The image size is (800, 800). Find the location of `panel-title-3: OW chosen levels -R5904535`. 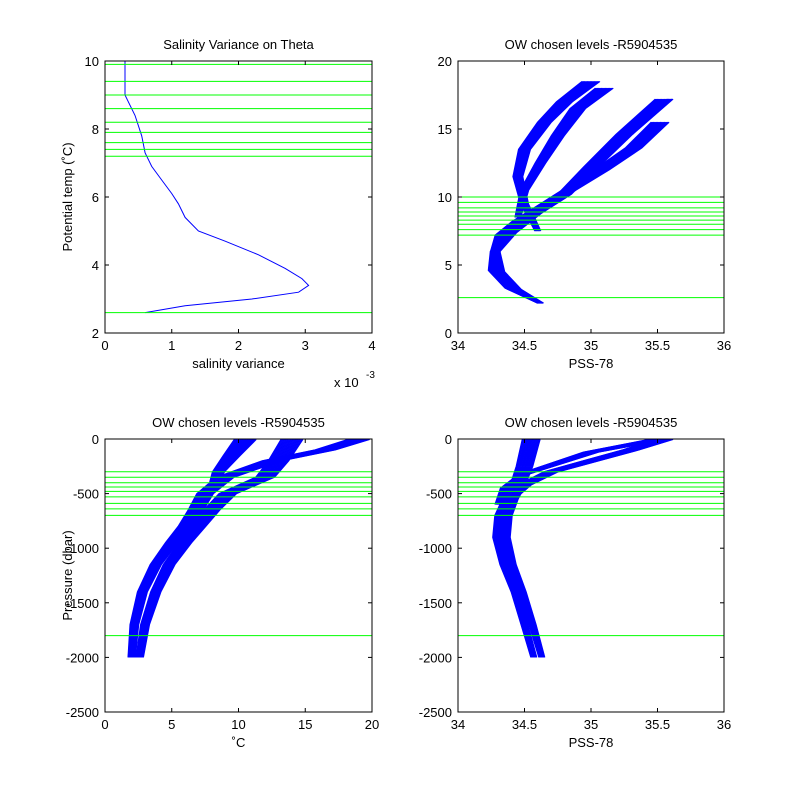

panel-title-3: OW chosen levels -R5904535 is located at coordinates (238, 422).